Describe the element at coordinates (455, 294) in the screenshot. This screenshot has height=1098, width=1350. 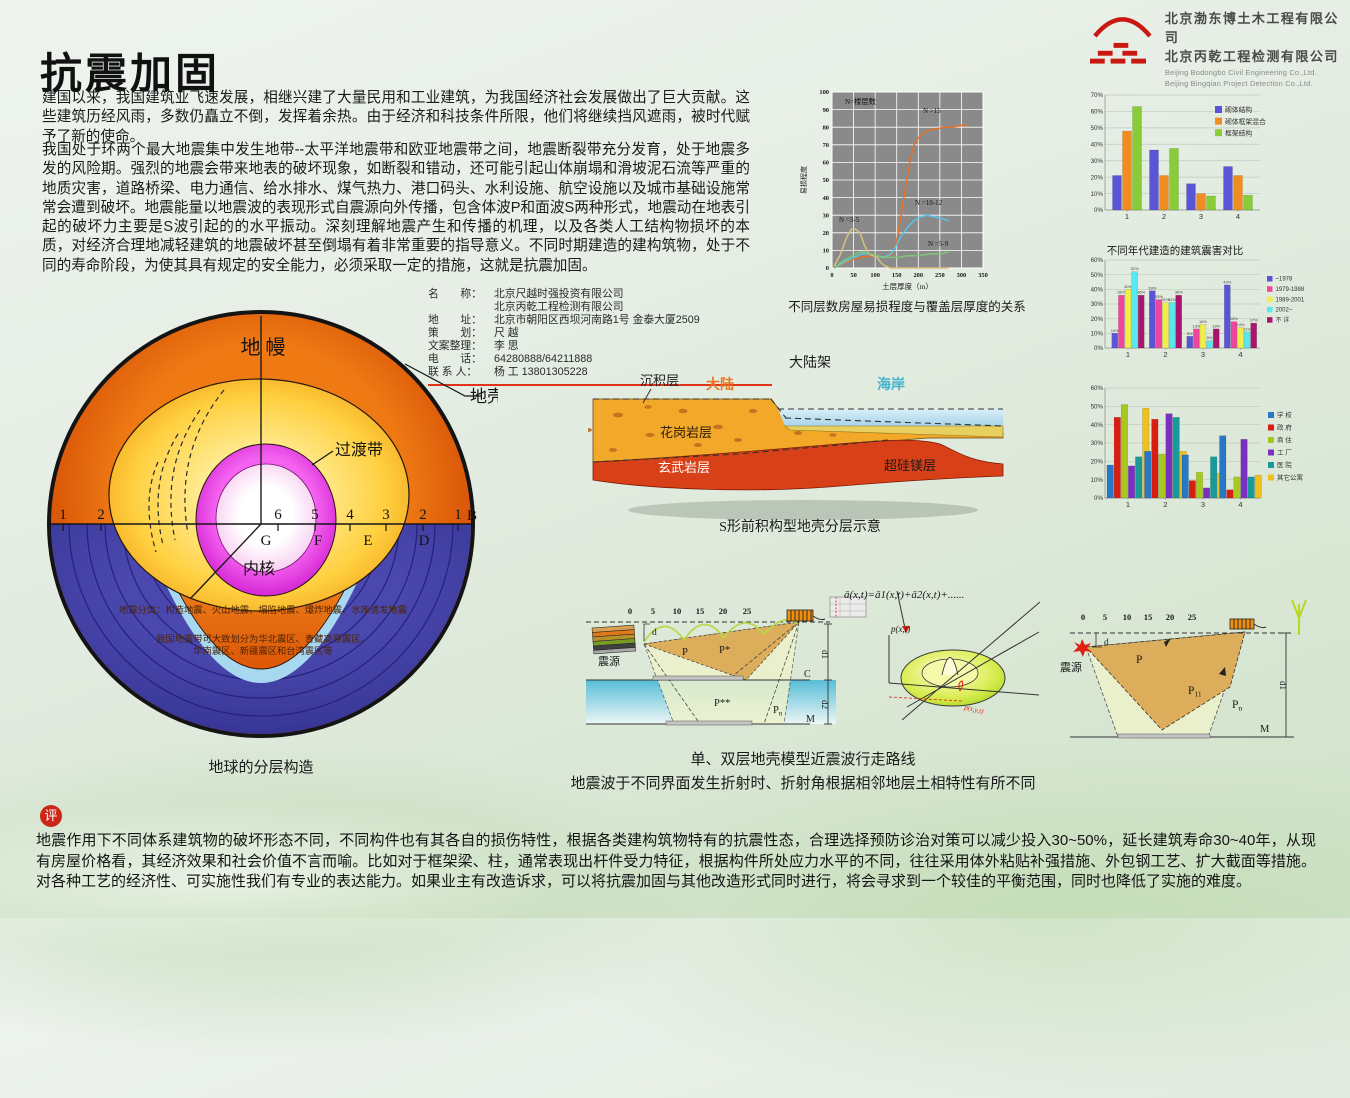
I see `info-label: 名 称：` at that location.